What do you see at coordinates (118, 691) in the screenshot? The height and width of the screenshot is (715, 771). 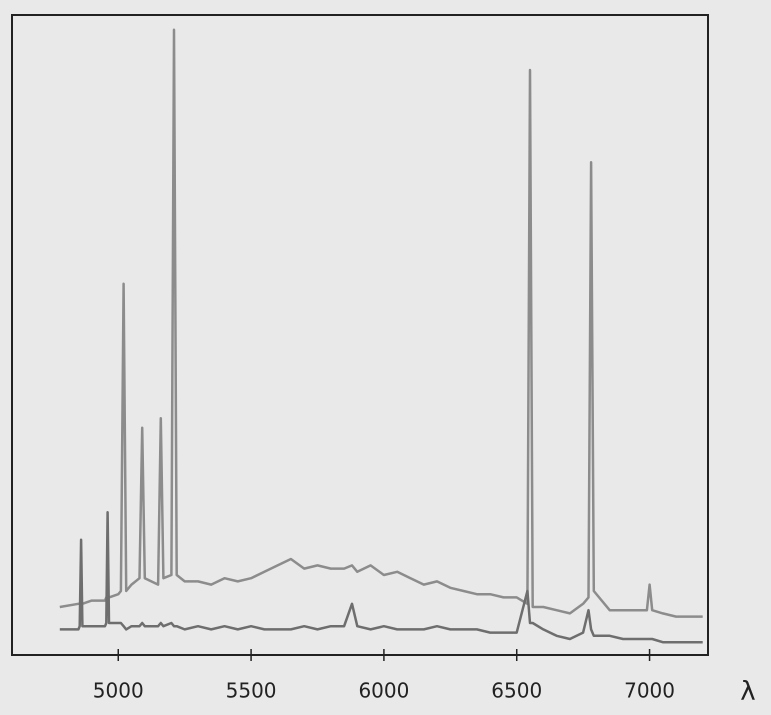 I see `x-tick-label: 5000` at bounding box center [118, 691].